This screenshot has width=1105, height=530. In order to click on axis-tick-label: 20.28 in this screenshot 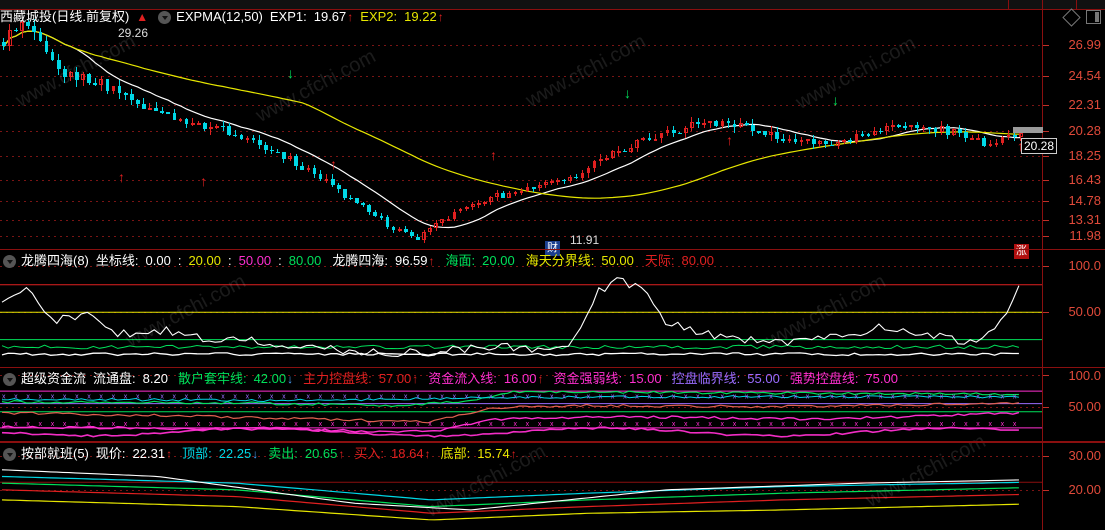, I will do `click(1084, 130)`.